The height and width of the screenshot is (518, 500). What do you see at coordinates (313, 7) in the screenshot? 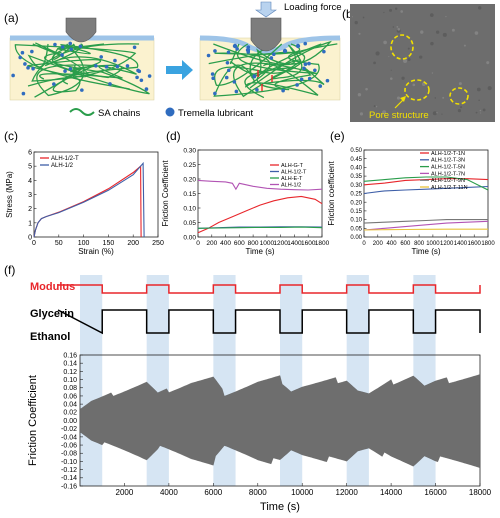
I see `loading-force-label: Loading force` at bounding box center [313, 7].